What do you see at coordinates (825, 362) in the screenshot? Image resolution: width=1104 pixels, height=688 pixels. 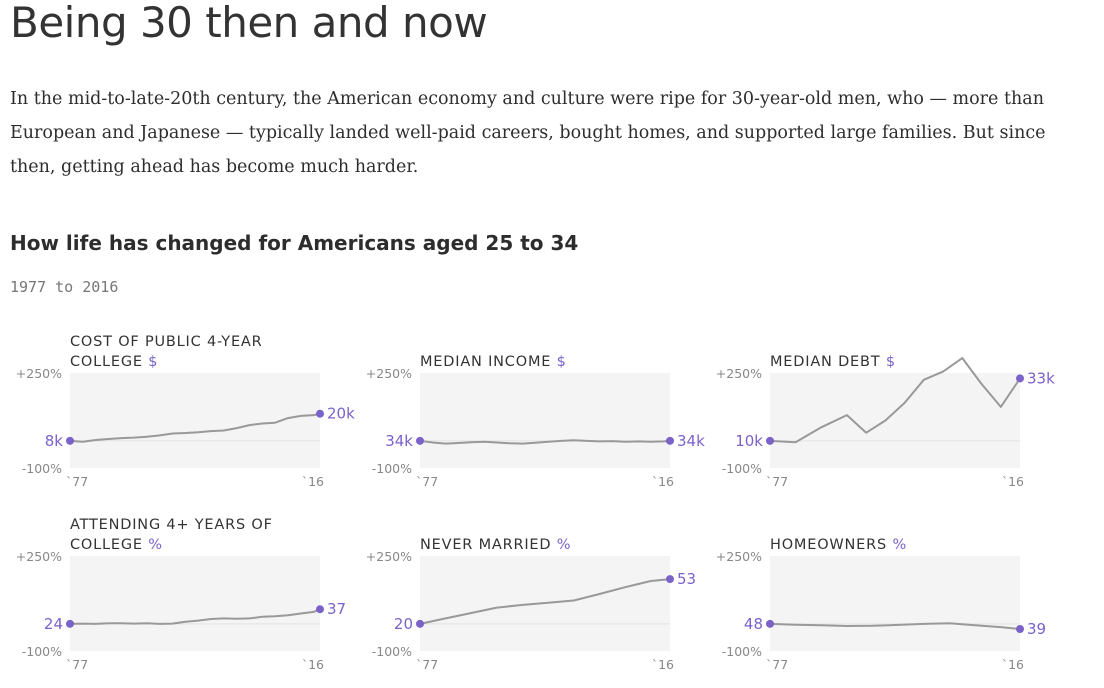 I see `panel-title-text: MEDIAN DEBT` at bounding box center [825, 362].